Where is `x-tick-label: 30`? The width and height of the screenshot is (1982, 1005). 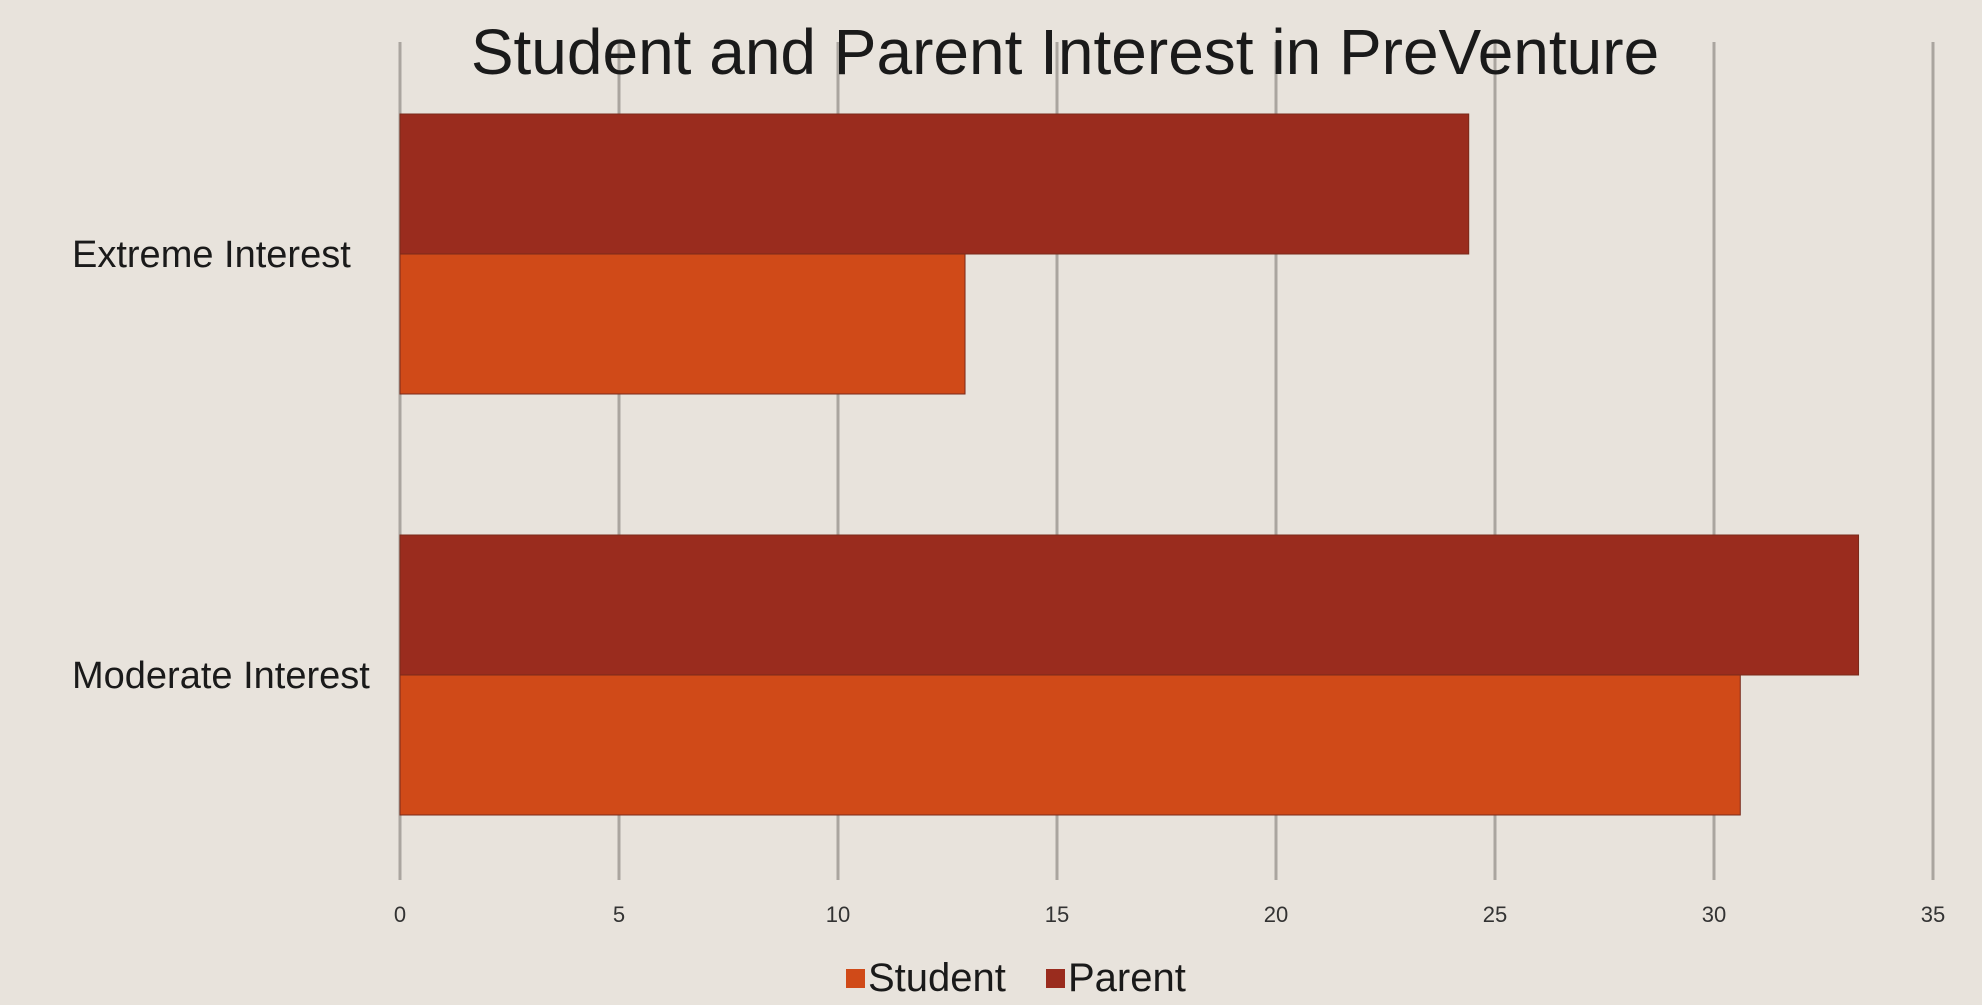
x-tick-label: 30 is located at coordinates (1714, 914).